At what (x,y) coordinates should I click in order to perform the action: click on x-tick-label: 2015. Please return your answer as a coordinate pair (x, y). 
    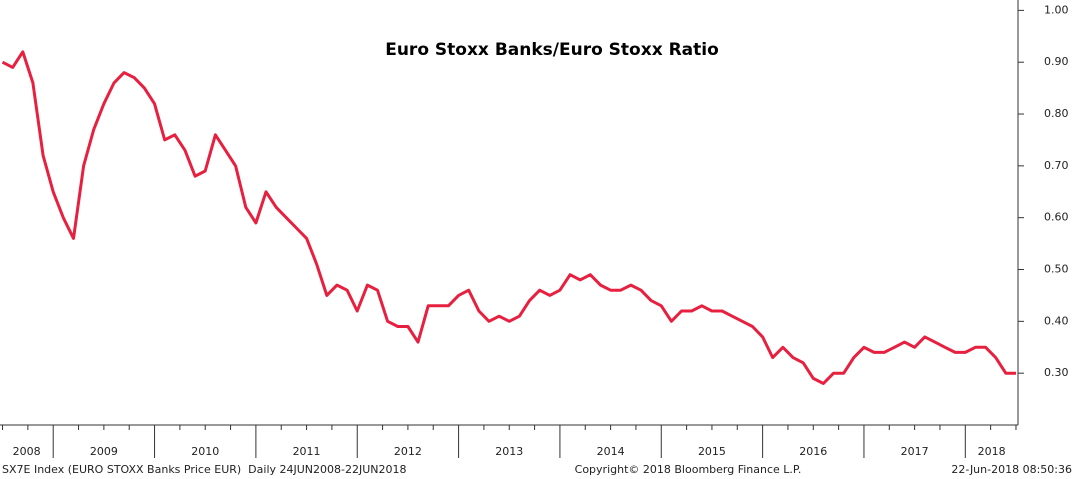
    Looking at the image, I should click on (712, 451).